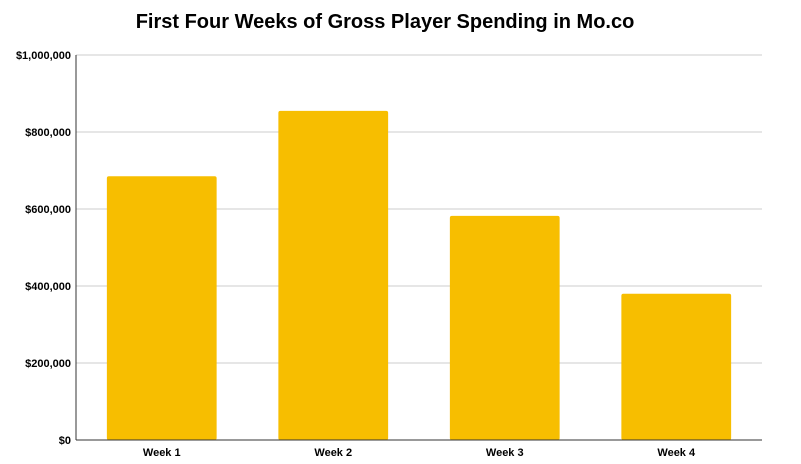 Image resolution: width=801 pixels, height=464 pixels. Describe the element at coordinates (333, 453) in the screenshot. I see `x-tick-label: Week 2` at that location.